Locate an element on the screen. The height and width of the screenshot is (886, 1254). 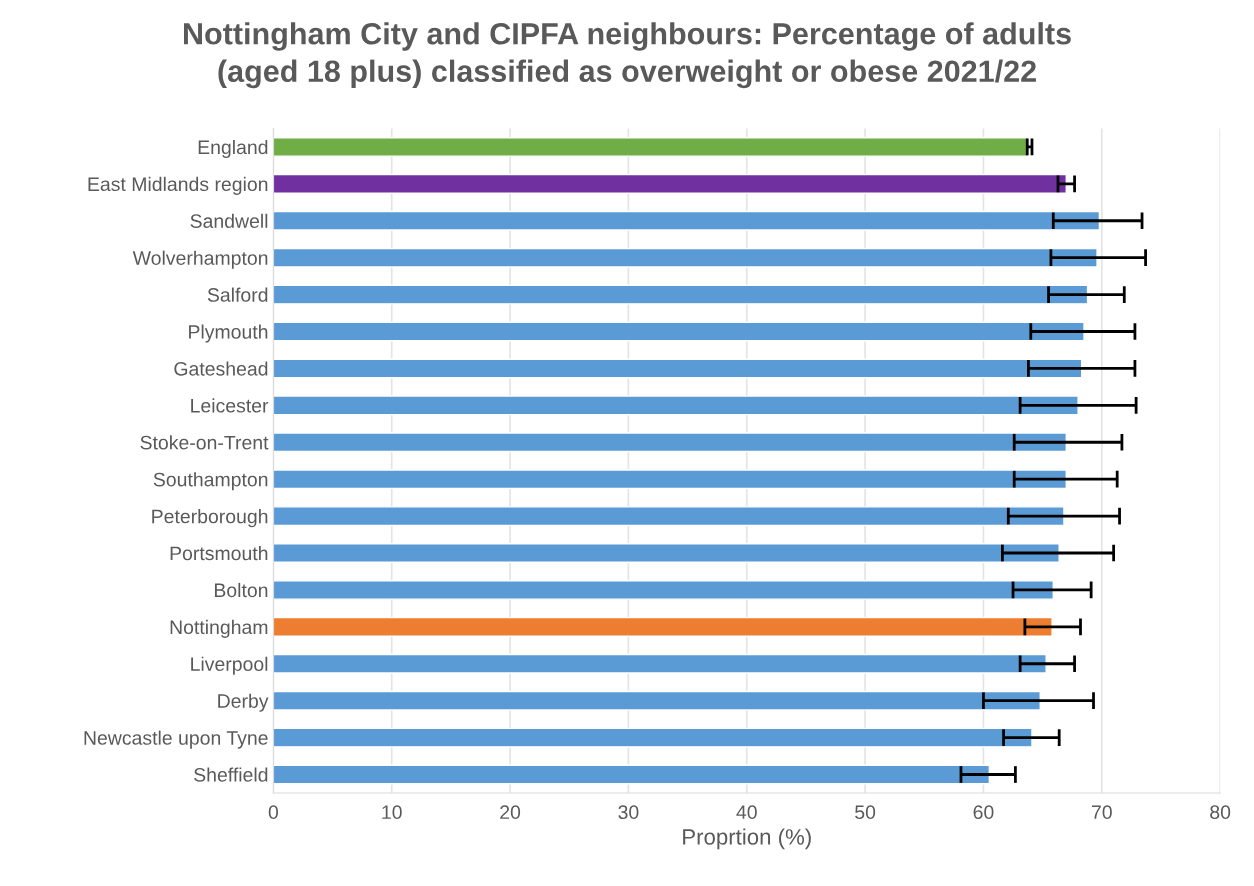
x-tick-label: 80 is located at coordinates (1220, 812).